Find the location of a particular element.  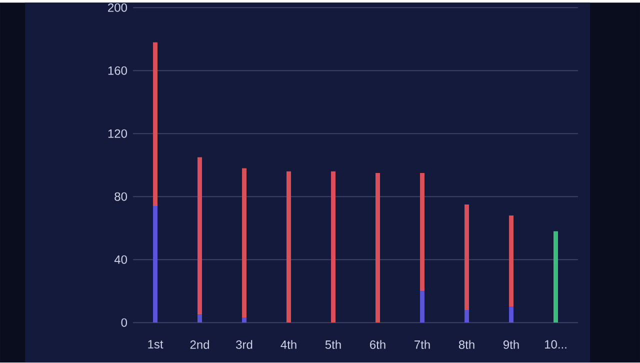

y-tick-label: 40 is located at coordinates (121, 260).